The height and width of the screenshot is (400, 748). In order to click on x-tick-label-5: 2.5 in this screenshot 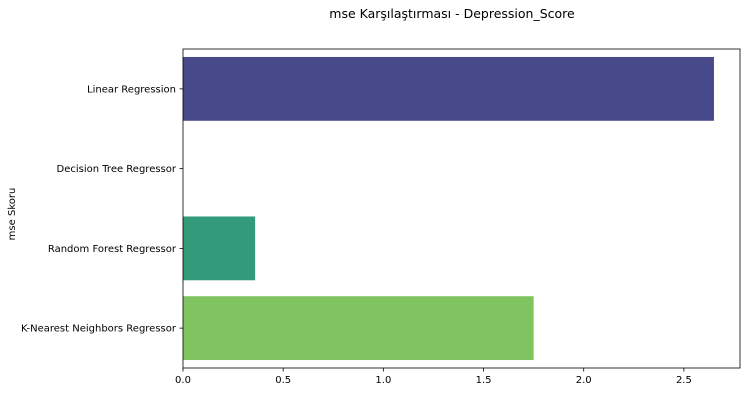, I will do `click(684, 380)`.